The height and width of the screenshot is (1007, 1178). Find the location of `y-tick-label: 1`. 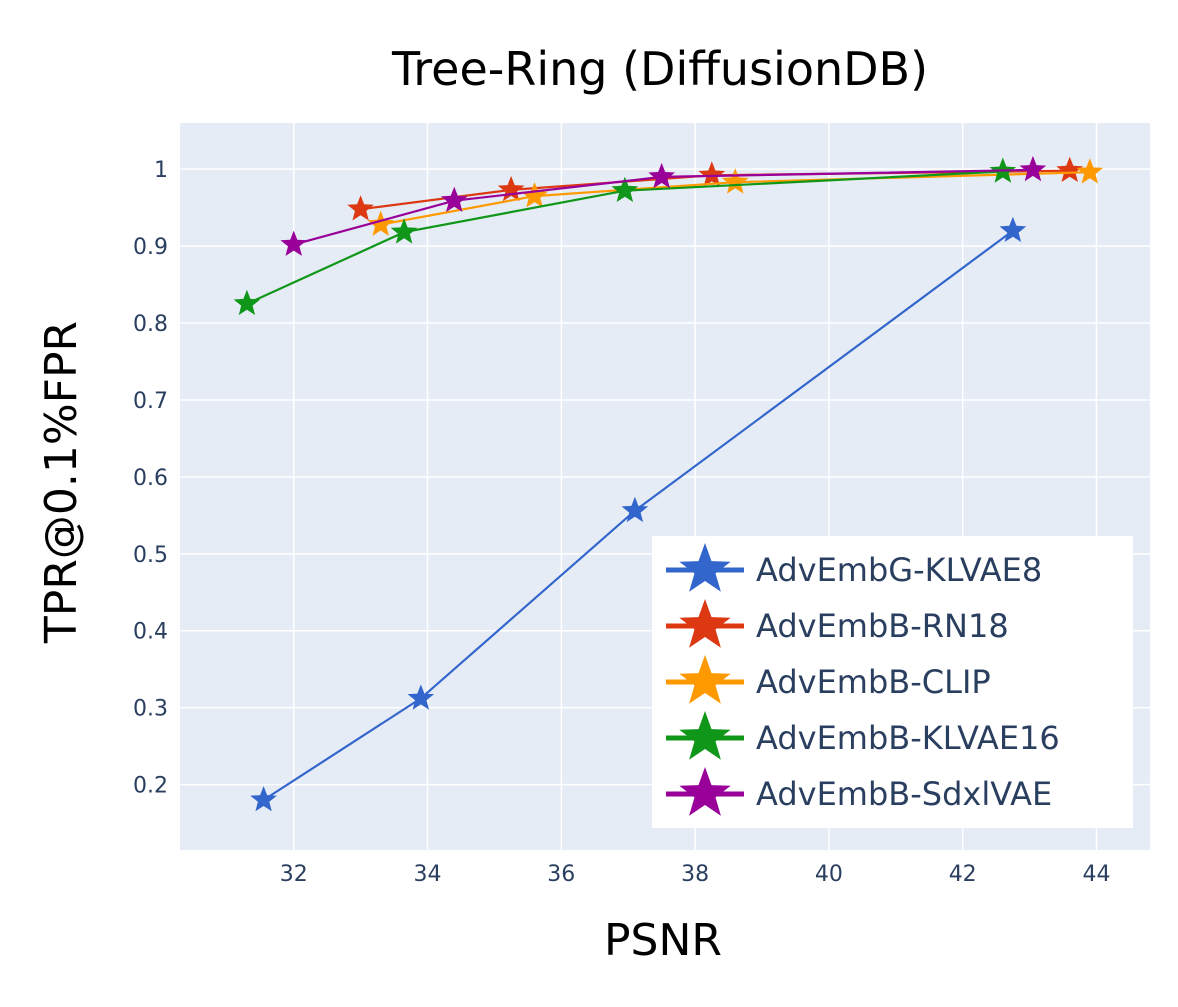

y-tick-label: 1 is located at coordinates (161, 170).